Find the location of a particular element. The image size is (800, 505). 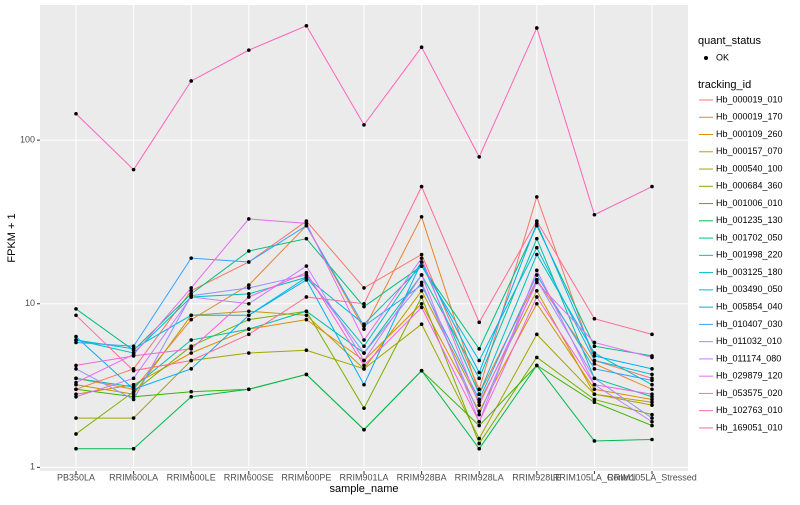

legend-label: Hb_029879_120 is located at coordinates (749, 376).